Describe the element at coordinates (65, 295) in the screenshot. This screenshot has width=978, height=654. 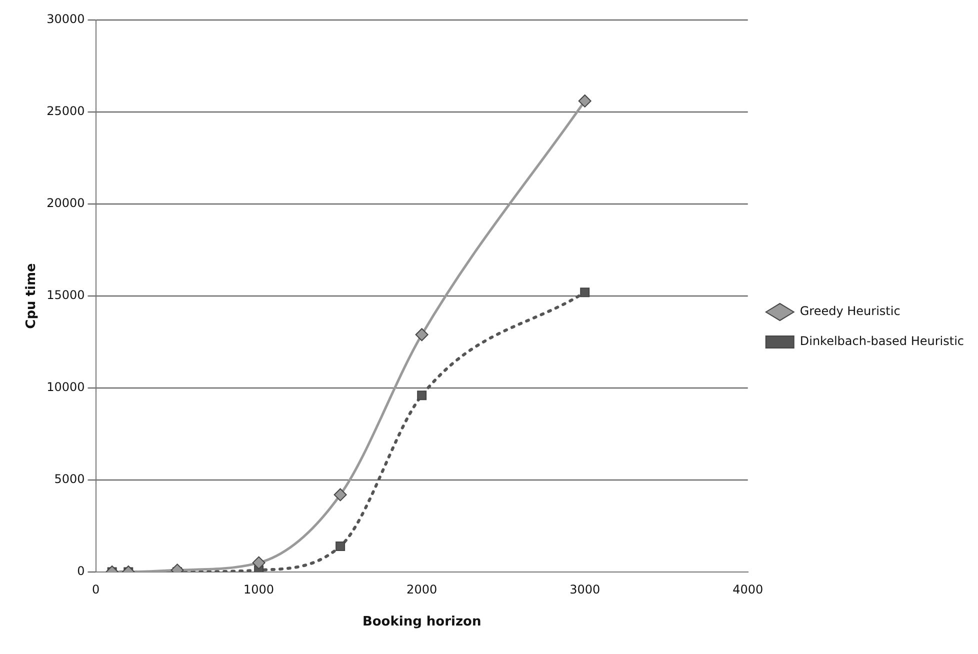
I see `y-tick-label: 15000` at that location.